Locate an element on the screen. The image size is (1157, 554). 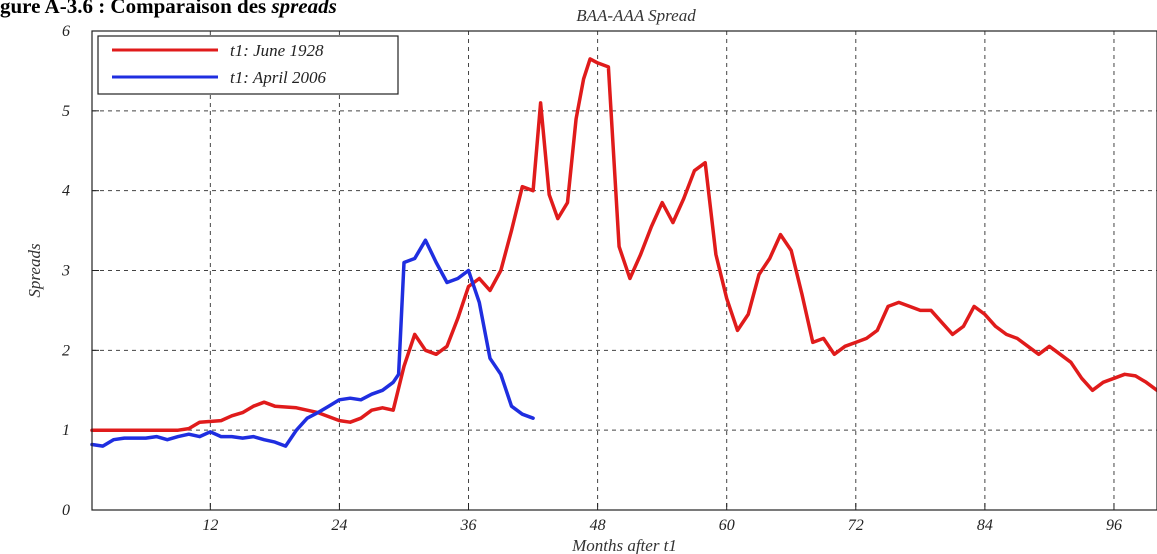
legend-entry-june-1928: t1: June 1928 is located at coordinates (277, 50).